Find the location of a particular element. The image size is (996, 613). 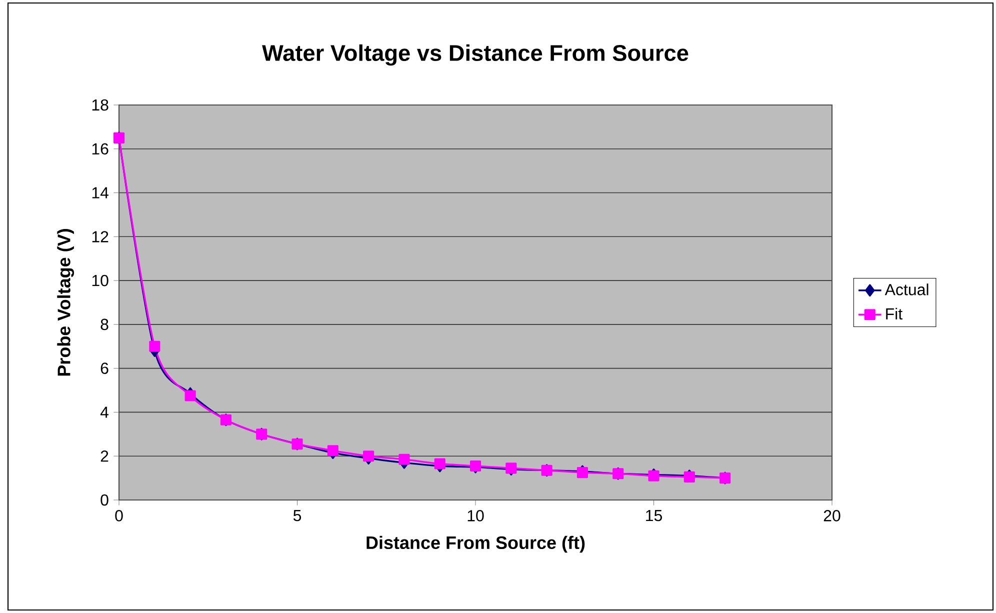

legend-label: Actual is located at coordinates (906, 290).